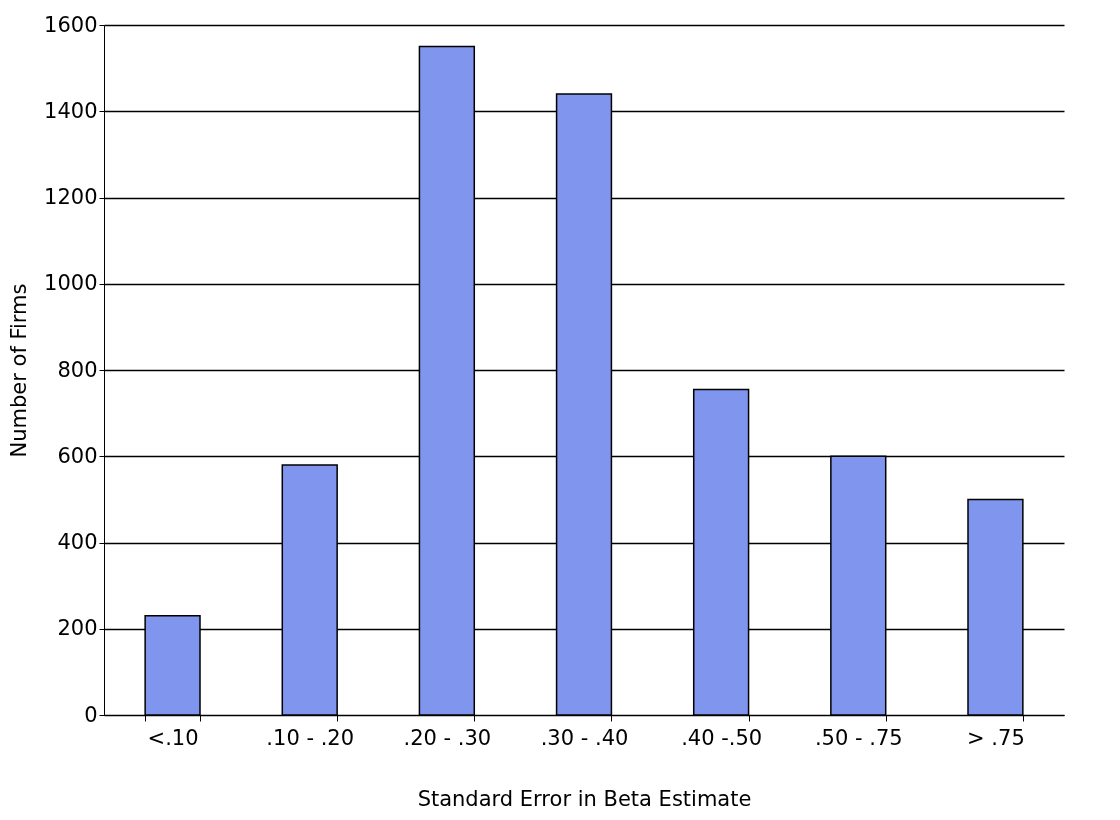  Describe the element at coordinates (71, 197) in the screenshot. I see `y-tick-label: 1200` at that location.